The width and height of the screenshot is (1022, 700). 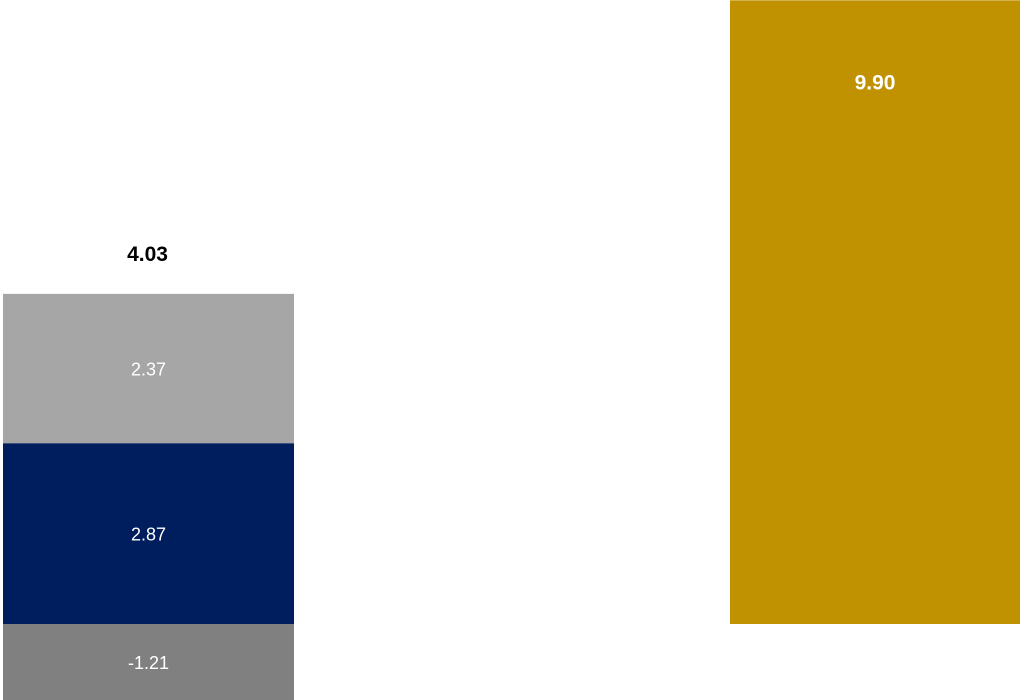 I want to click on data-label-0-1: 2.87, so click(x=148, y=535).